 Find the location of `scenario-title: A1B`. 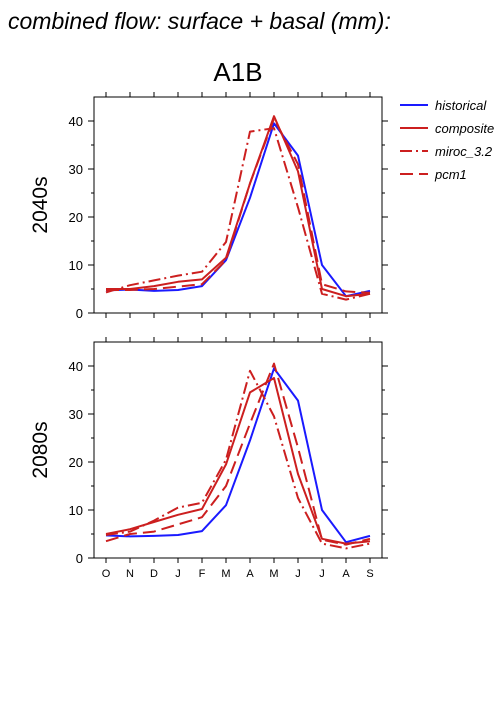

scenario-title: A1B is located at coordinates (237, 72).